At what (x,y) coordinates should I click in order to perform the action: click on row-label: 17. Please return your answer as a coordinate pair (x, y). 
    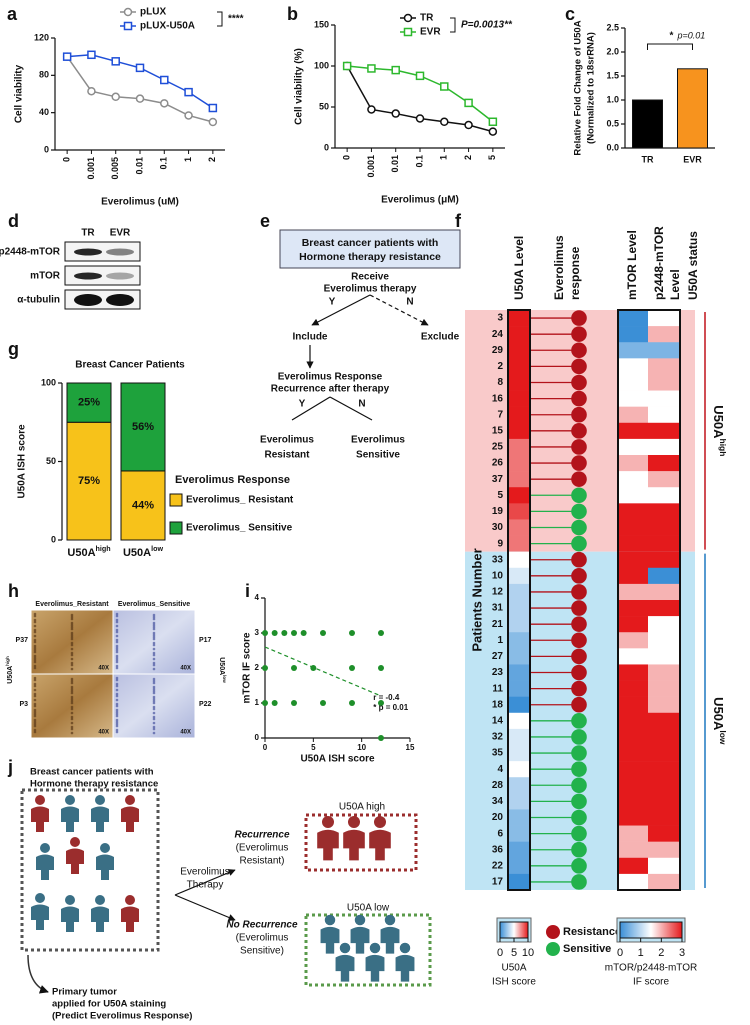
    Looking at the image, I should click on (498, 882).